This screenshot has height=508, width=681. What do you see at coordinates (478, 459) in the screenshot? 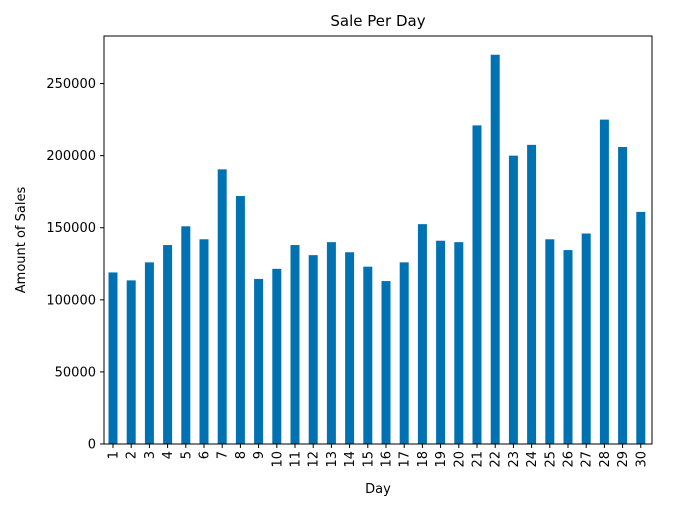
I see `x-tick-label: 21` at bounding box center [478, 459].